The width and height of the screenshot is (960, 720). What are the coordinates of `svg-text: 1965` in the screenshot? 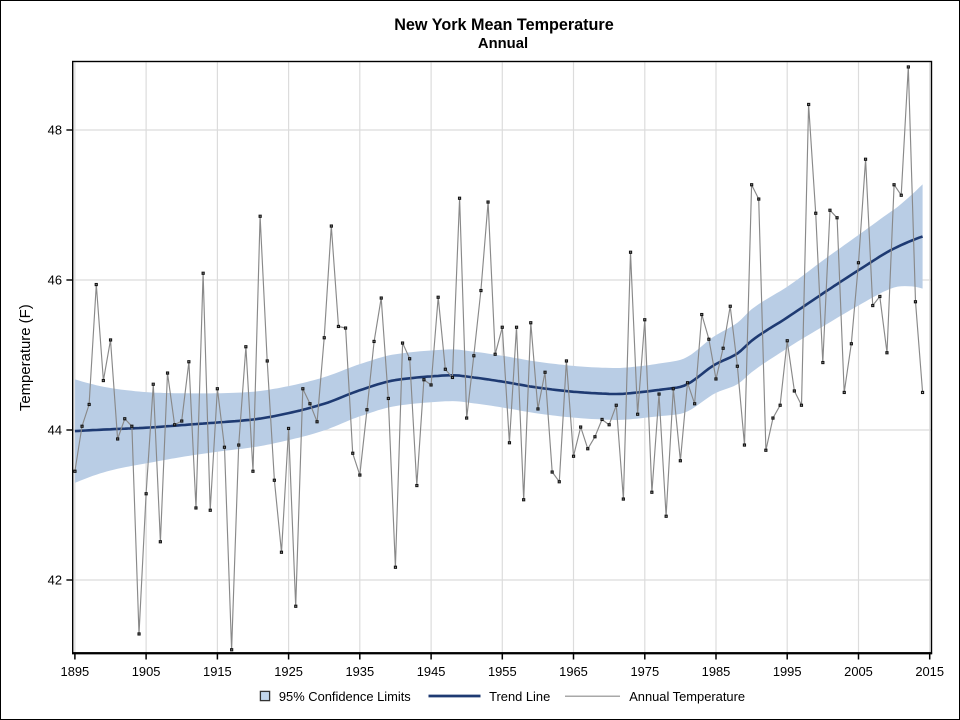 It's located at (573, 671).